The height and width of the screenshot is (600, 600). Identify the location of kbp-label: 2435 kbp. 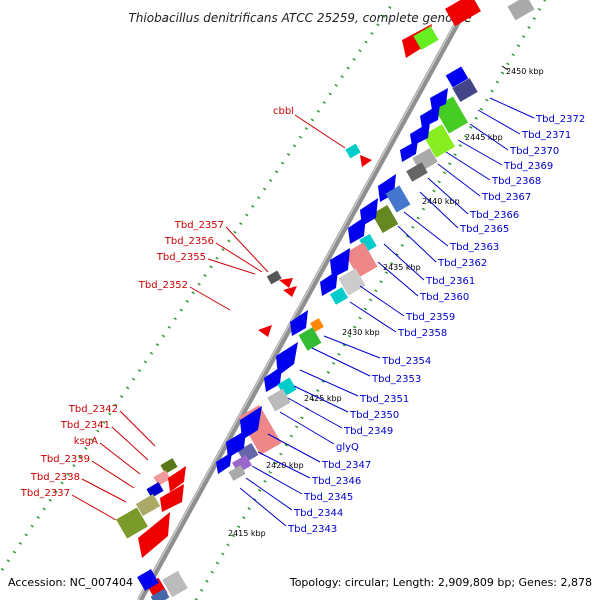
(402, 267).